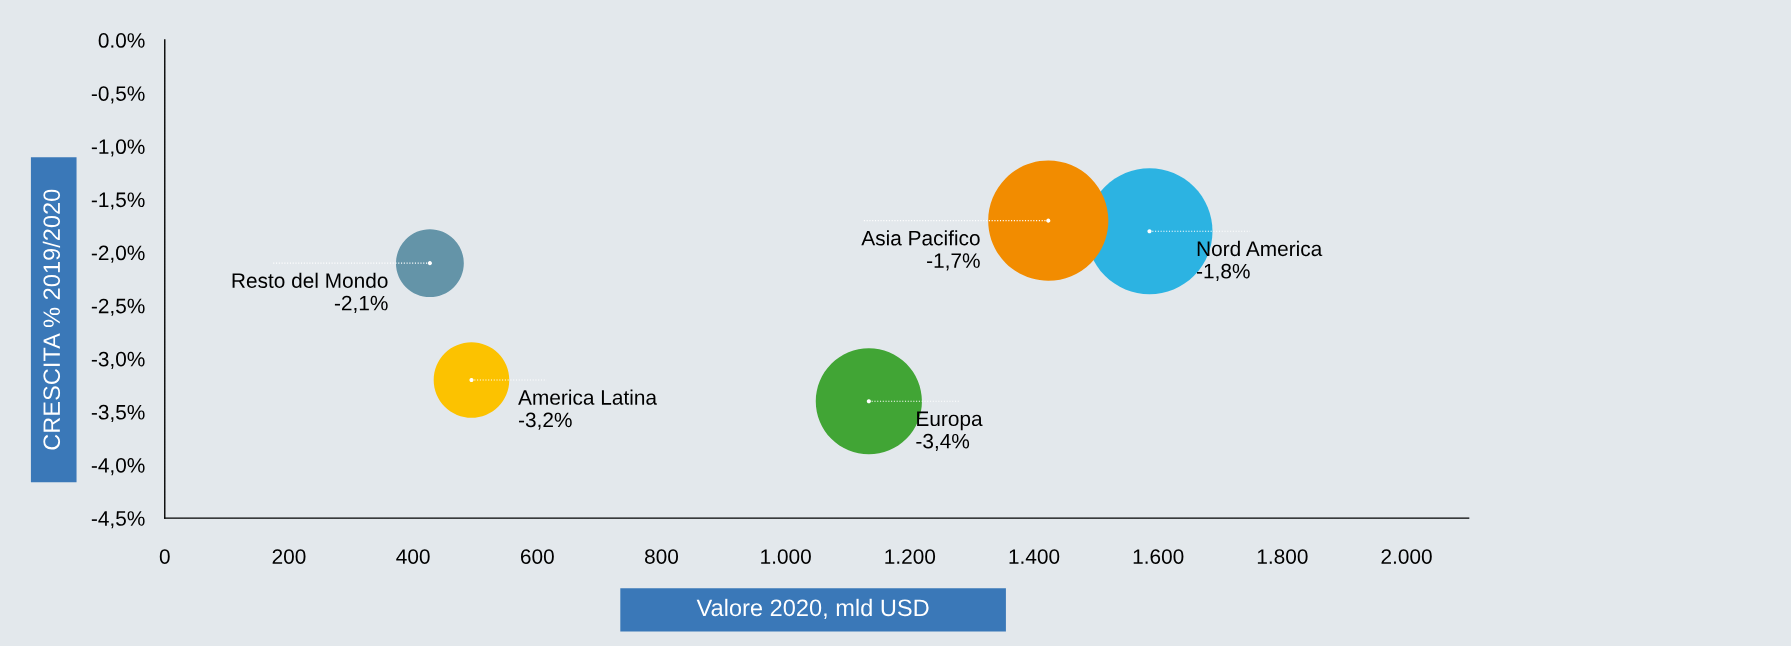  I want to click on series-label: Asia Pacifico, so click(920, 238).